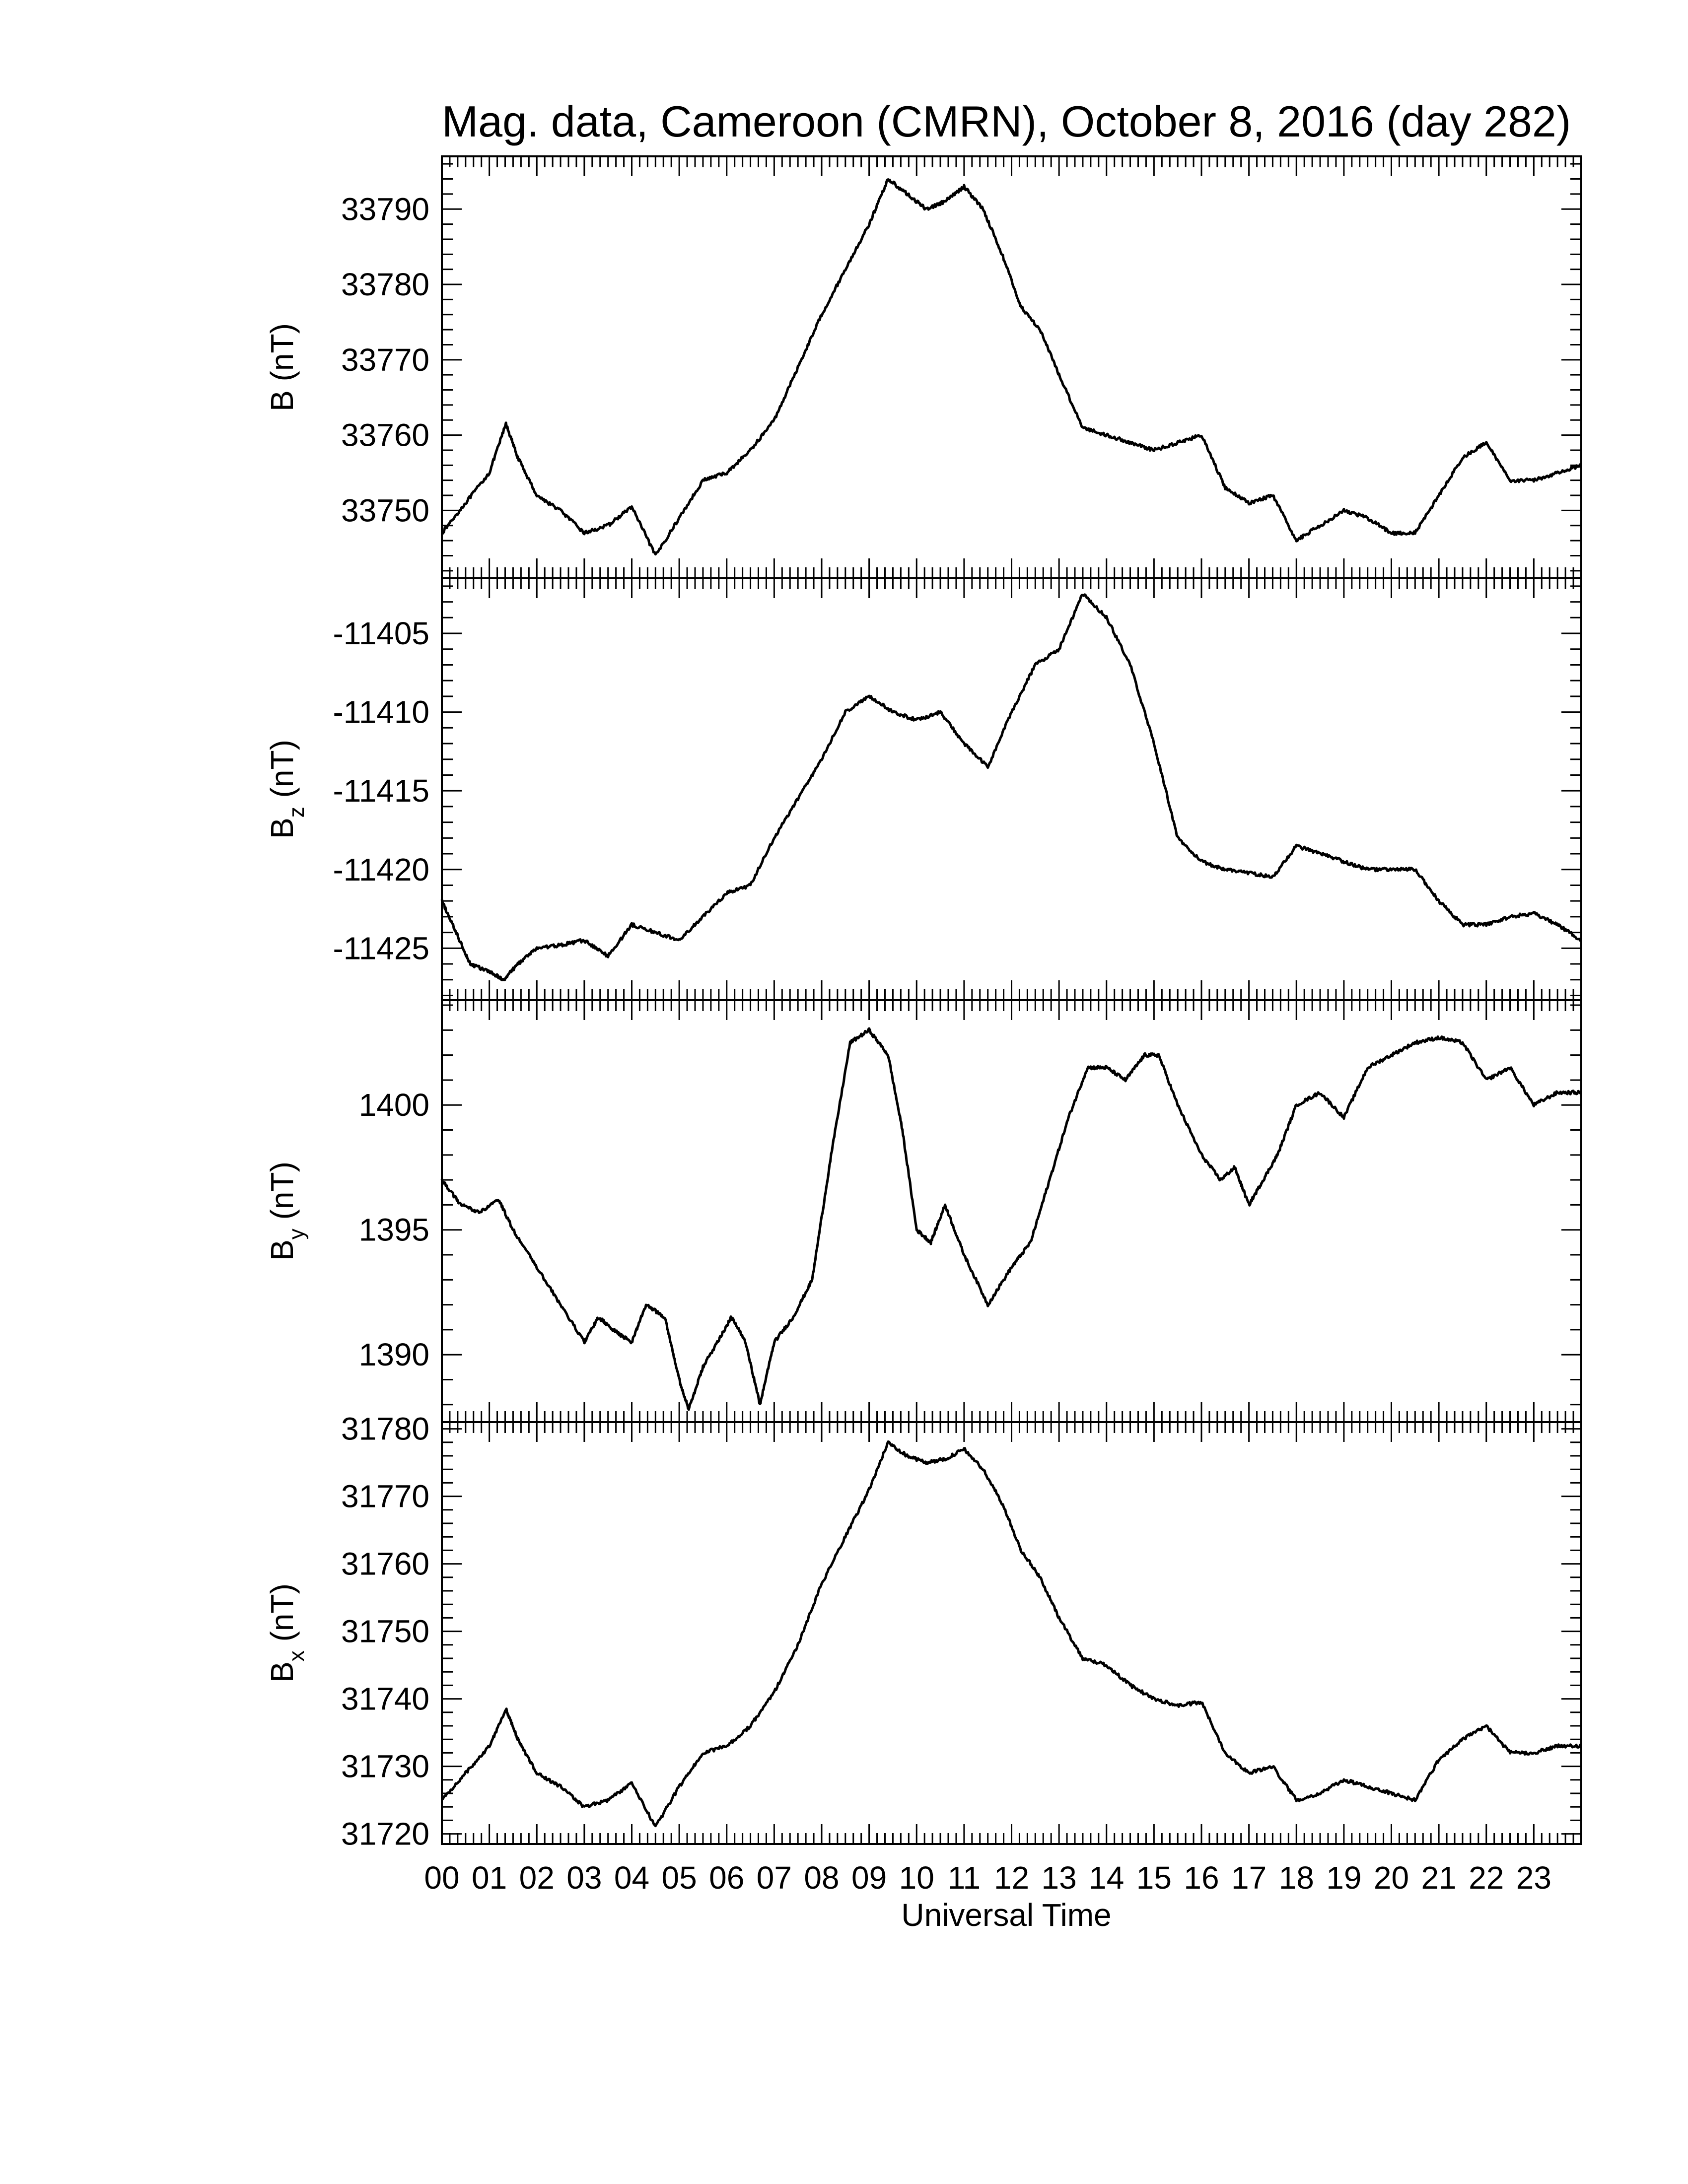  What do you see at coordinates (394, 1354) in the screenshot?
I see `y-tick-label: 1390` at bounding box center [394, 1354].